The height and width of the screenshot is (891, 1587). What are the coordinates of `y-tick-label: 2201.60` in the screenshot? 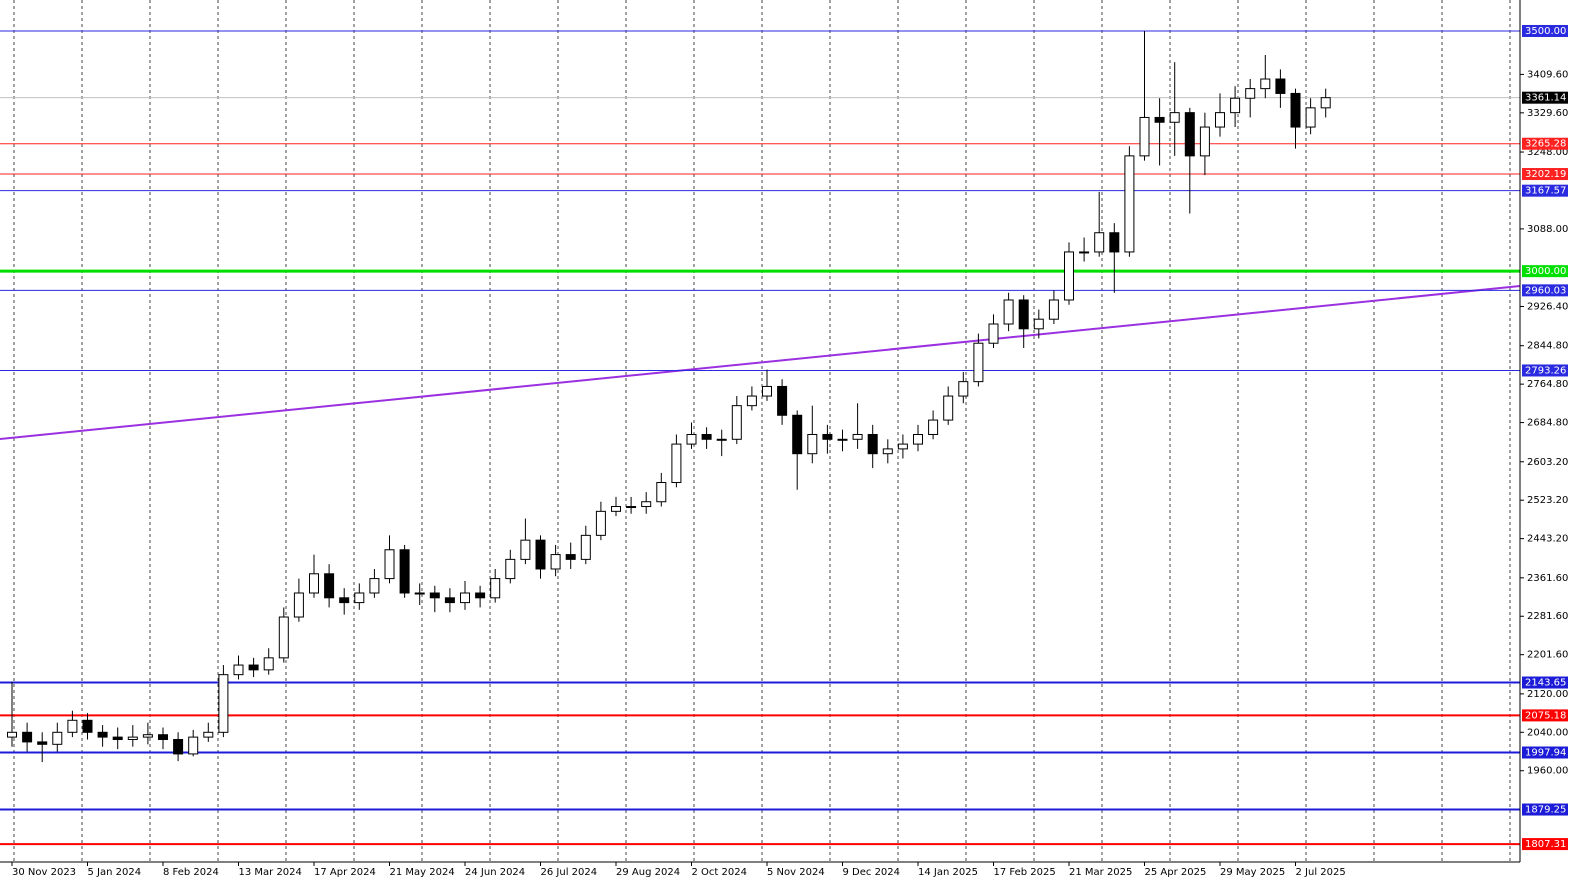 It's located at (1547, 655).